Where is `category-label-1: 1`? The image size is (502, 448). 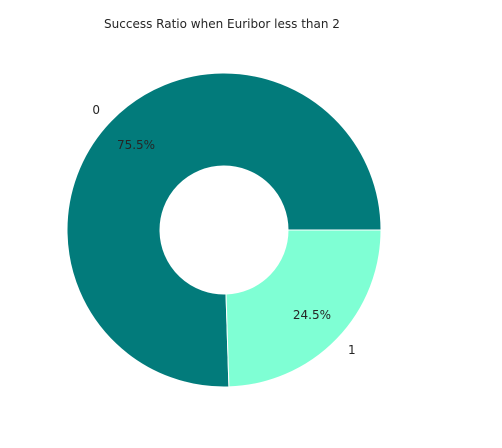
category-label-1: 1 is located at coordinates (352, 350).